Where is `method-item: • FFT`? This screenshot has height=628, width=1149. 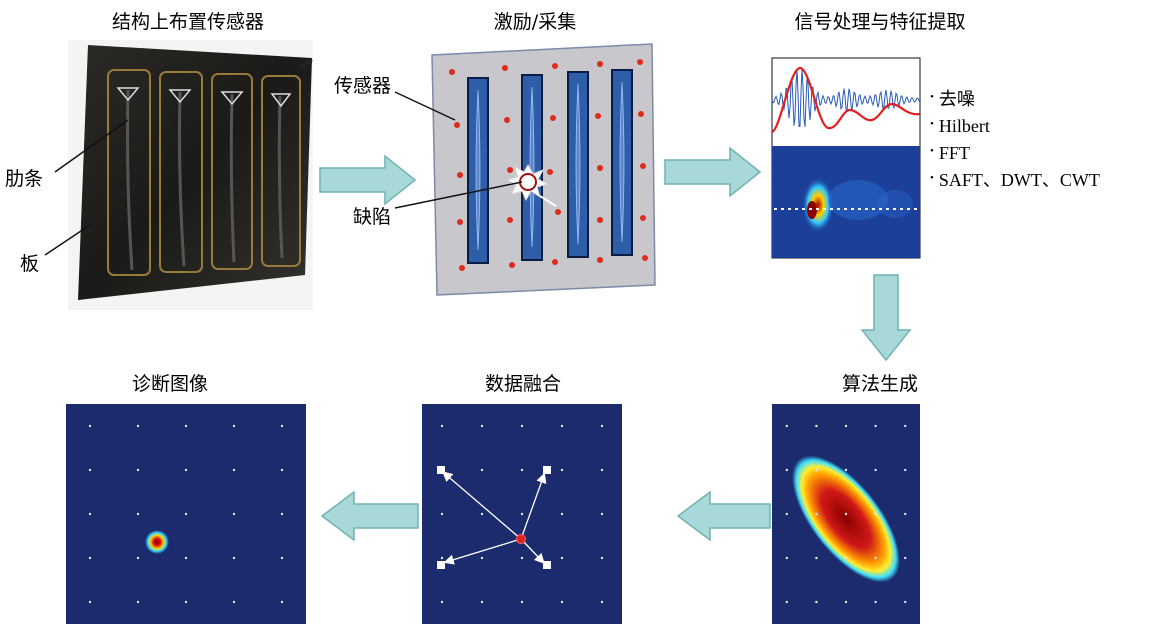 method-item: • FFT is located at coordinates (950, 153).